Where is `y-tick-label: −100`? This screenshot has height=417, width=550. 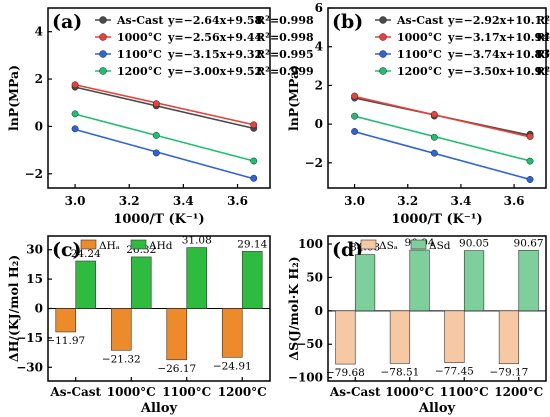
y-tick-label: −100 is located at coordinates (305, 378).